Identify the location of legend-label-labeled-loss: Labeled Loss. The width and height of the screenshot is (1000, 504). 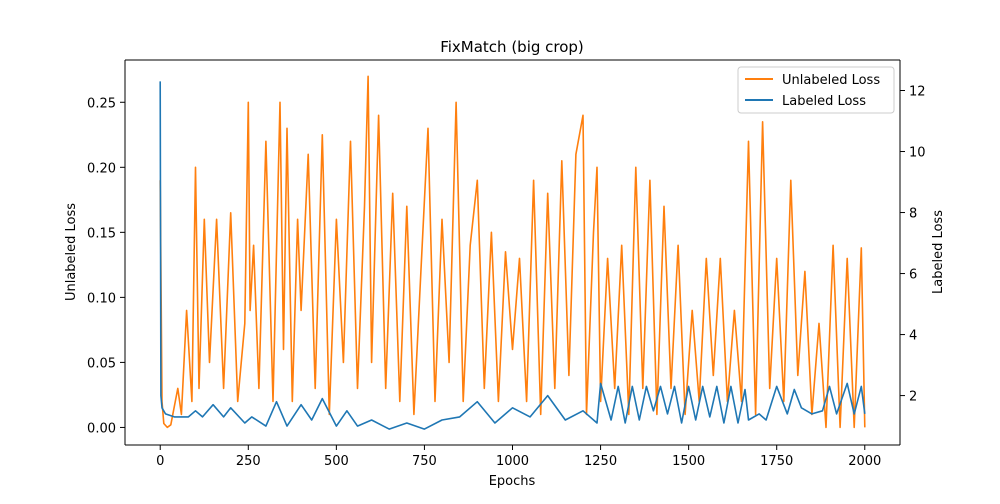
(824, 101).